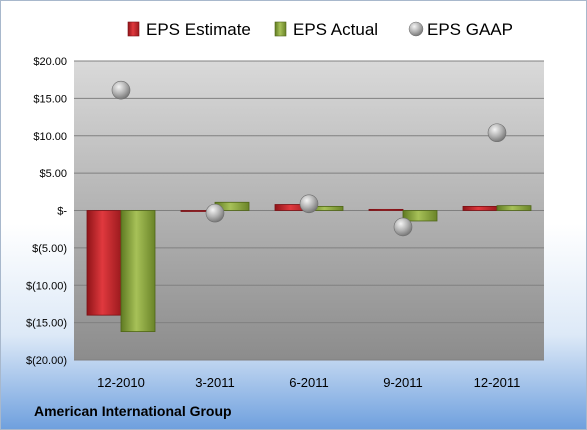 The height and width of the screenshot is (430, 587). What do you see at coordinates (46, 361) in the screenshot?
I see `y-tick-label: $(20.00)` at bounding box center [46, 361].